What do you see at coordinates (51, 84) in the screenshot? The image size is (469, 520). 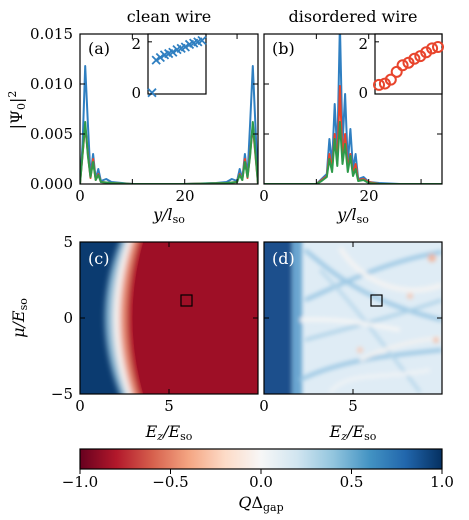 I see `panel-a-ytick-0.010: 0.010` at bounding box center [51, 84].